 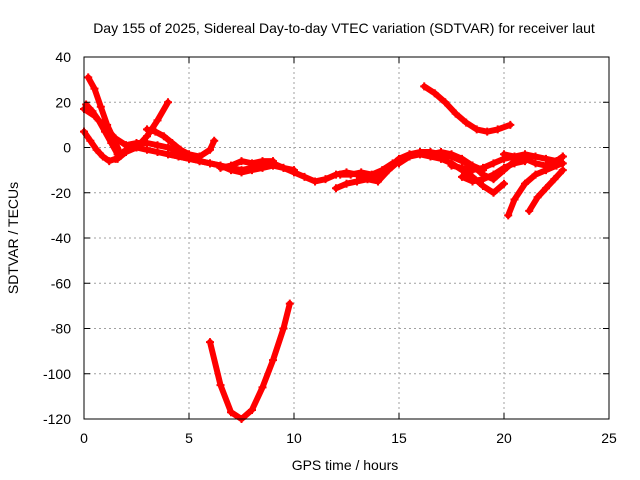 What do you see at coordinates (57, 374) in the screenshot?
I see `y-tick-label: -100` at bounding box center [57, 374].